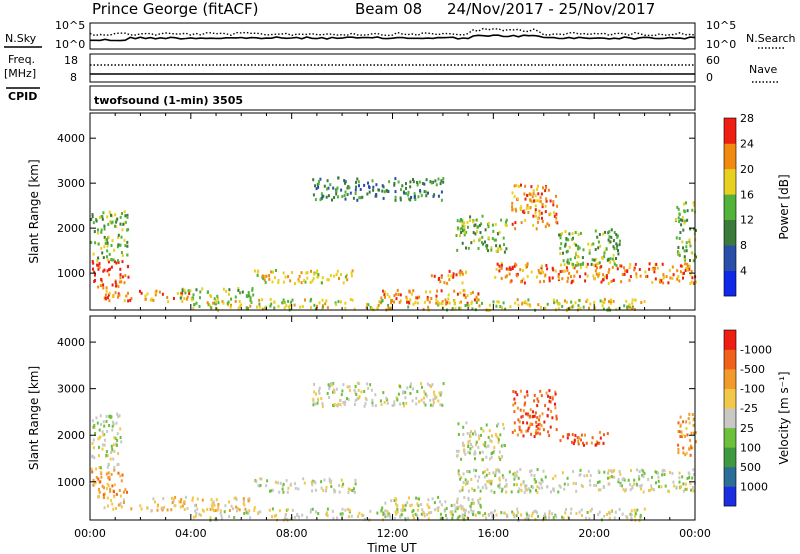 This screenshot has width=800, height=554. What do you see at coordinates (292, 533) in the screenshot?
I see `x-tick-label: 08:00` at bounding box center [292, 533].